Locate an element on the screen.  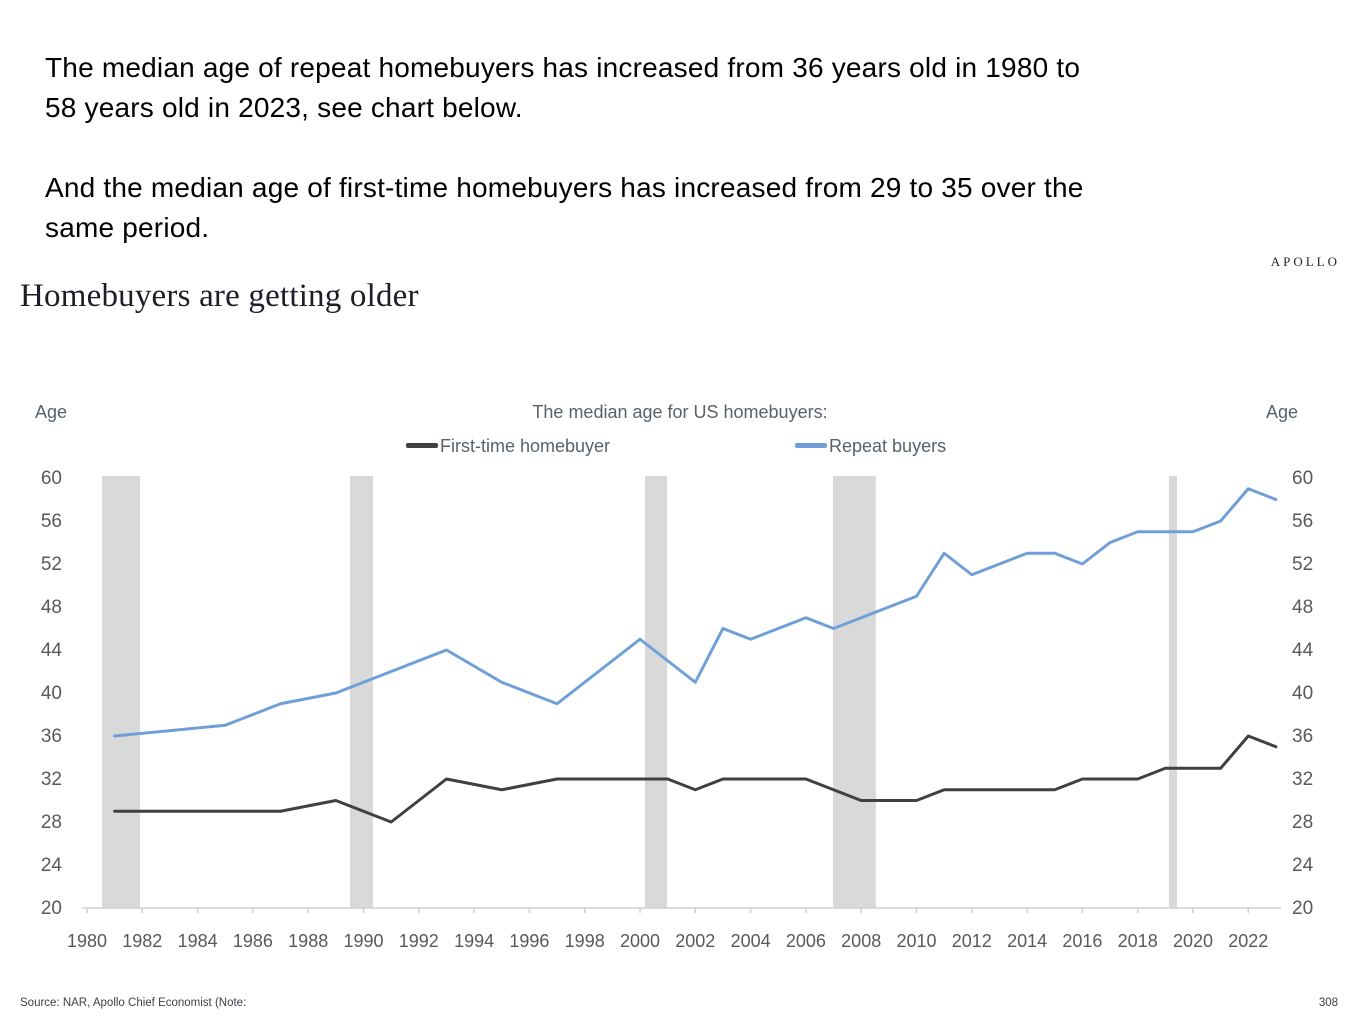
x-tick-label: 1998 is located at coordinates (585, 941).